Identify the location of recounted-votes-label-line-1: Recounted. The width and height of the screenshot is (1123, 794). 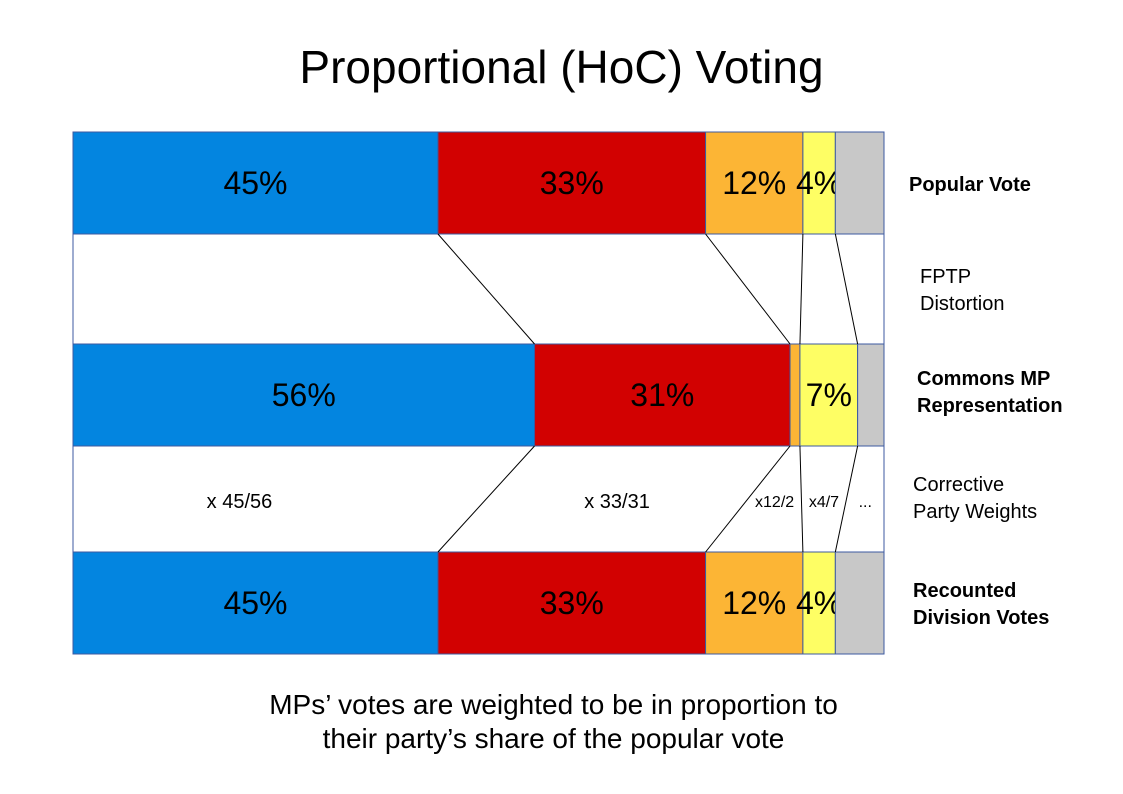
(965, 591).